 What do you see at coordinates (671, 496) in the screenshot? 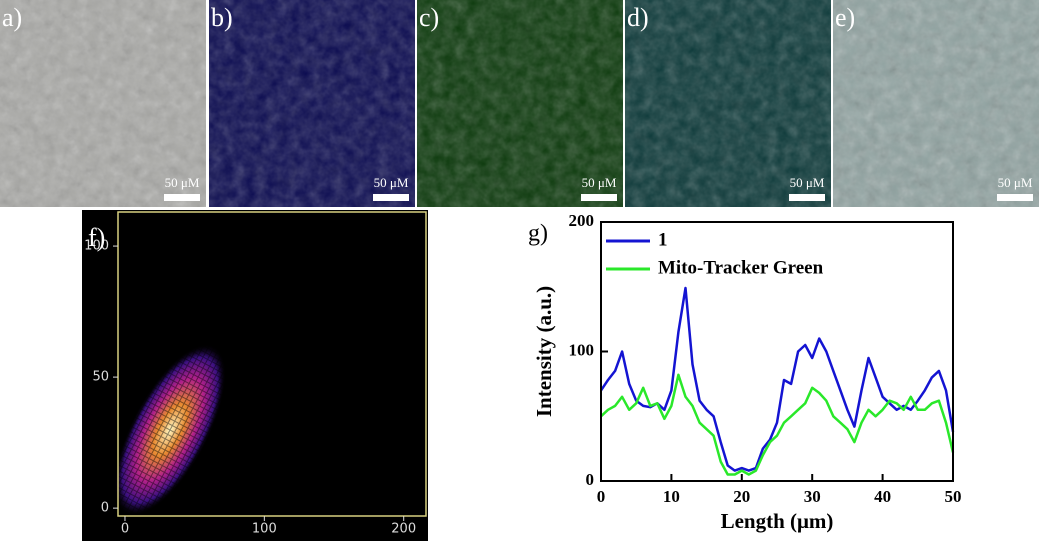
I see `x-tick-label: 10` at bounding box center [671, 496].